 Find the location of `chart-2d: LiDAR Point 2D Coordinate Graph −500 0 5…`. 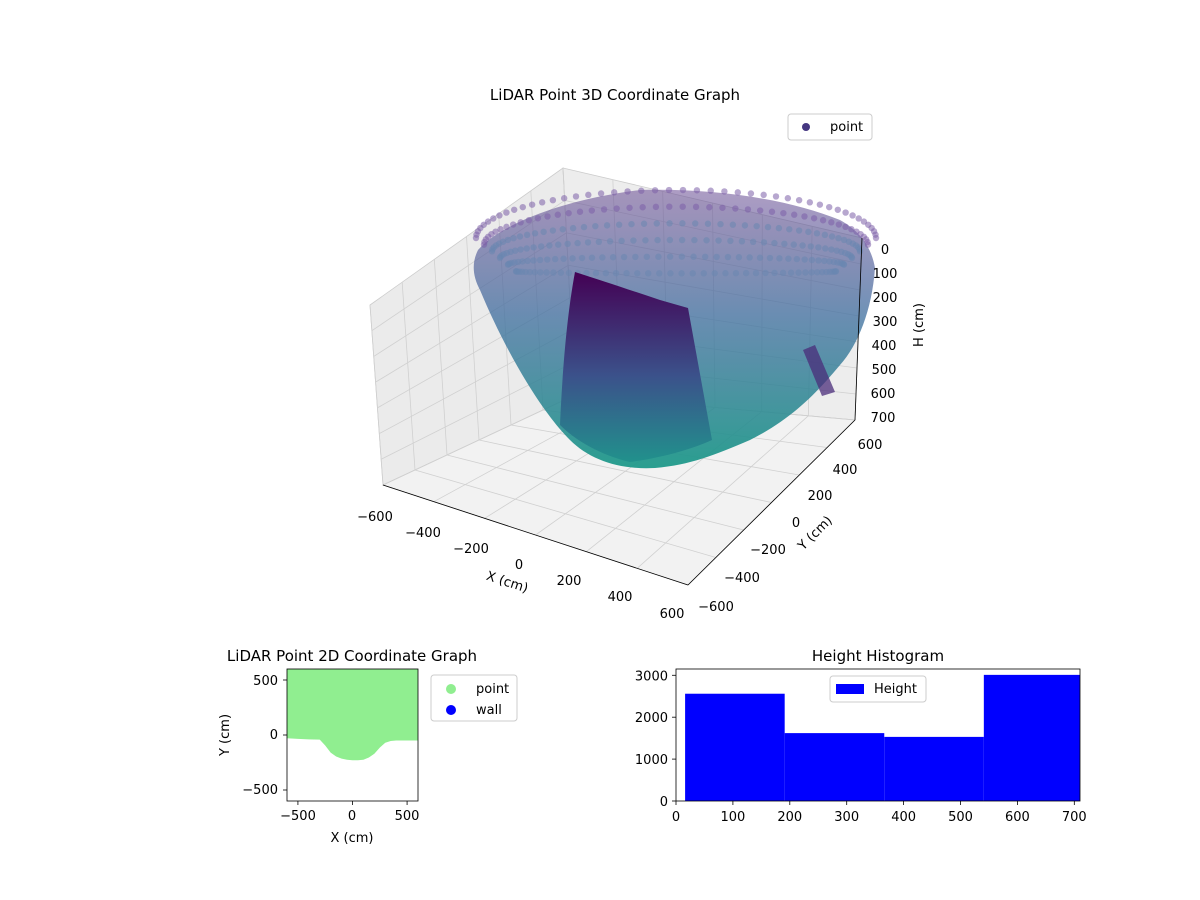

chart-2d: LiDAR Point 2D Coordinate Graph −500 0 5… is located at coordinates (368, 746).